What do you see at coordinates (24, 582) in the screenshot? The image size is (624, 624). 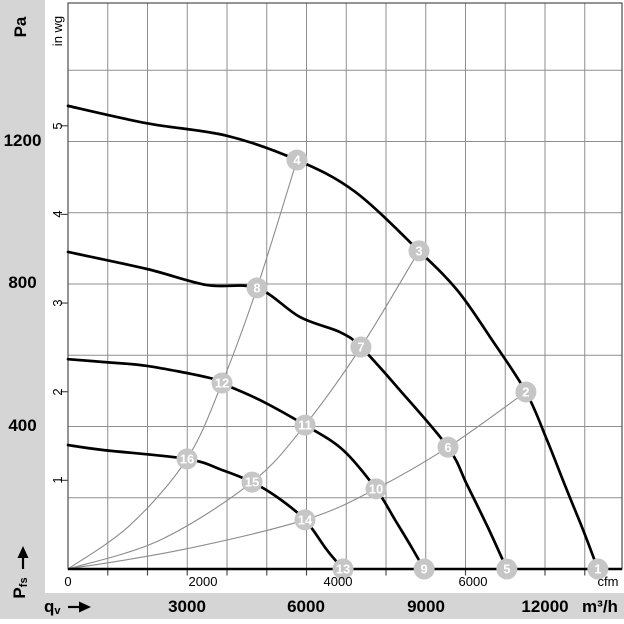 I see `pfs-axis-label-sub: fs` at bounding box center [24, 582].